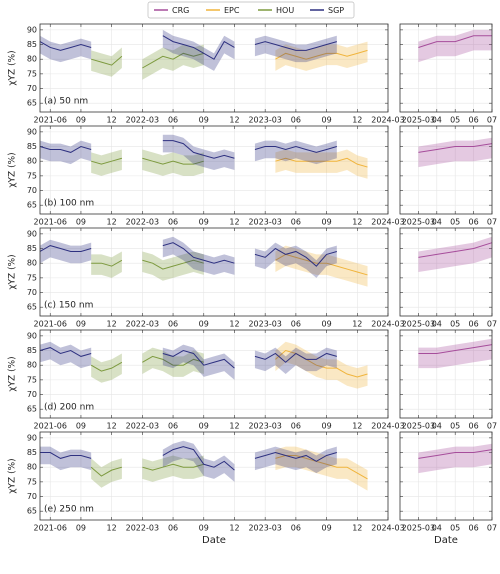  Describe the element at coordinates (232, 10) in the screenshot. I see `legend-label: EPC` at that location.